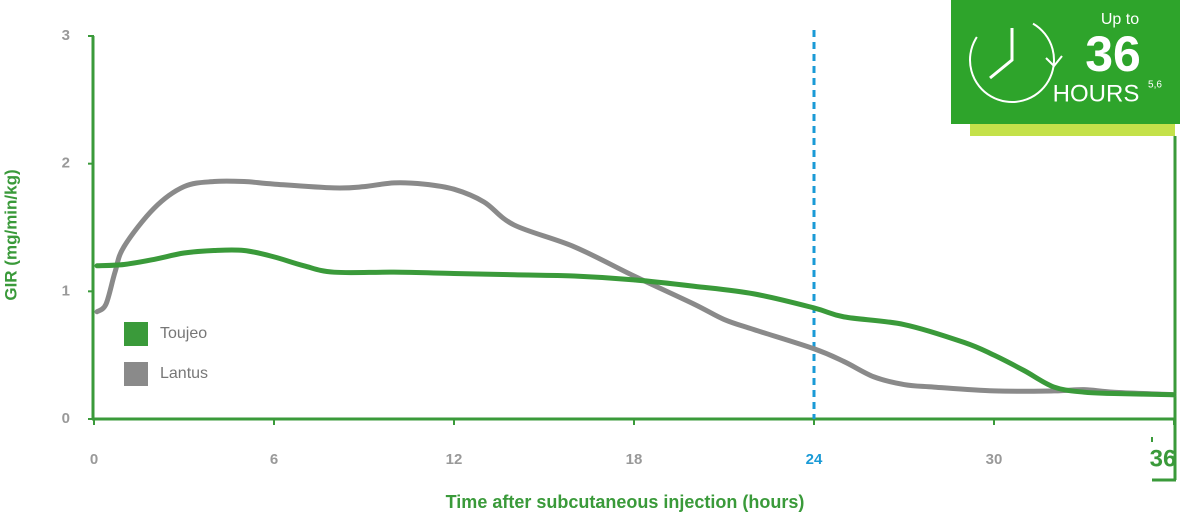 This screenshot has height=516, width=1200. What do you see at coordinates (814, 459) in the screenshot?
I see `x-tick-label: 24` at bounding box center [814, 459].